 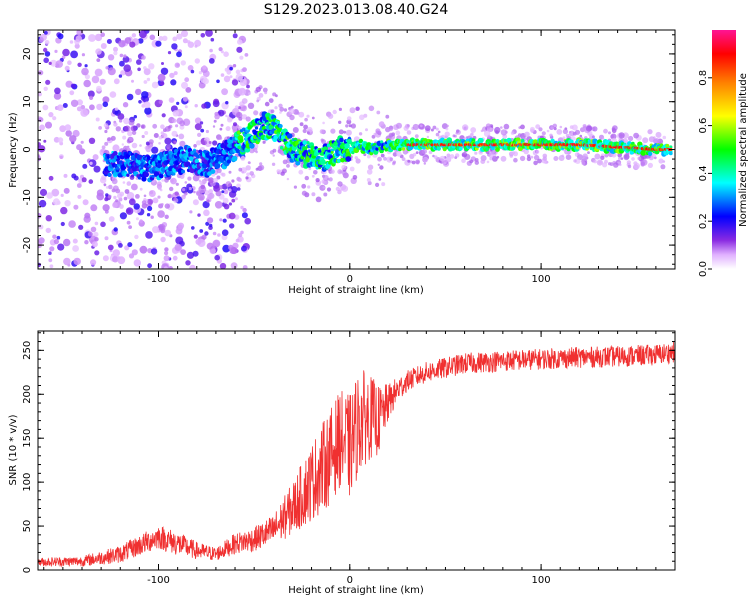 I want to click on spectrogram-ytick-label: 20, so click(x=27, y=54).